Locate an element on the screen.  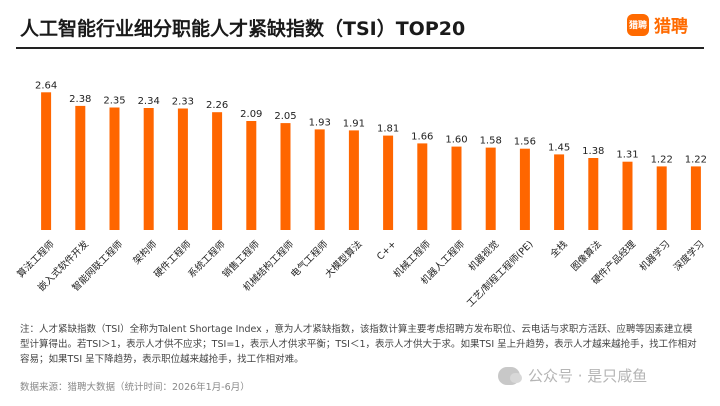
logo-text: 猎聘 is located at coordinates (671, 27).